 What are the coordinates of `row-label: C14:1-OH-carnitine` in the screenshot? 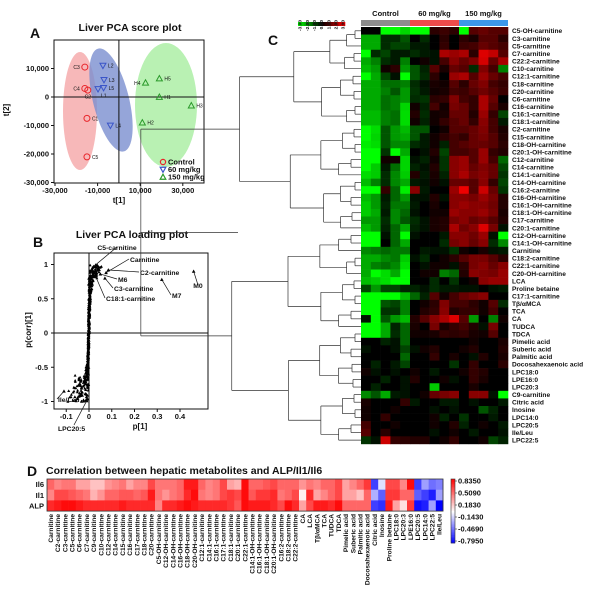 It's located at (542, 243).